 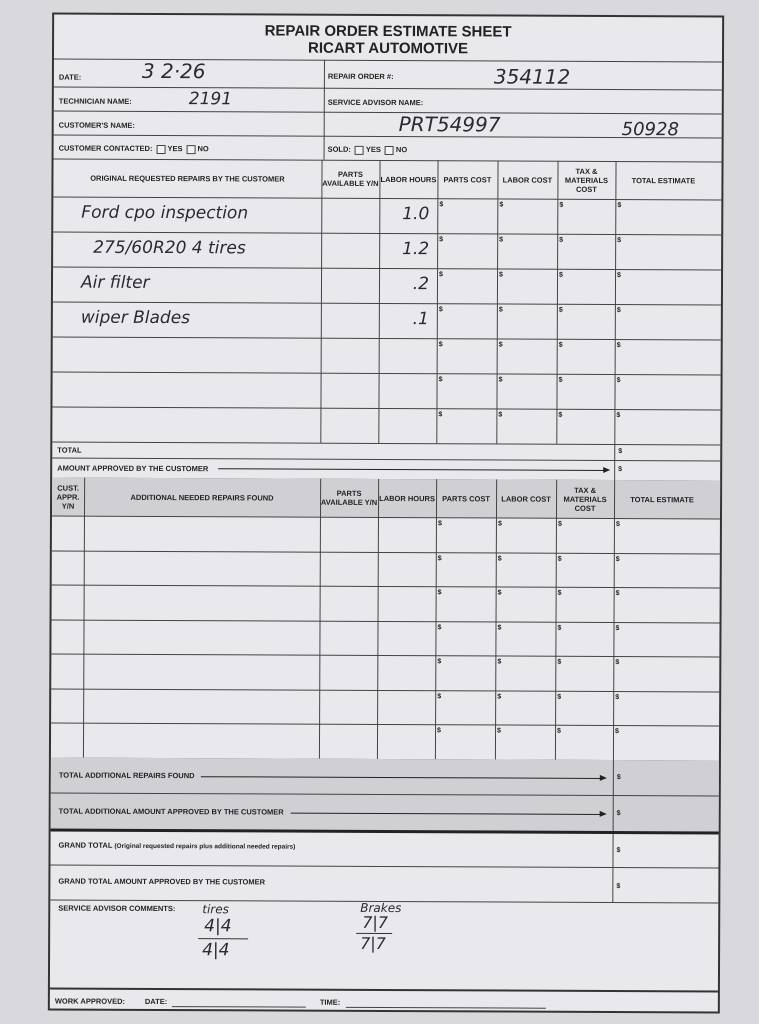 I want to click on approved-date-label: DATE:, so click(x=156, y=1001).